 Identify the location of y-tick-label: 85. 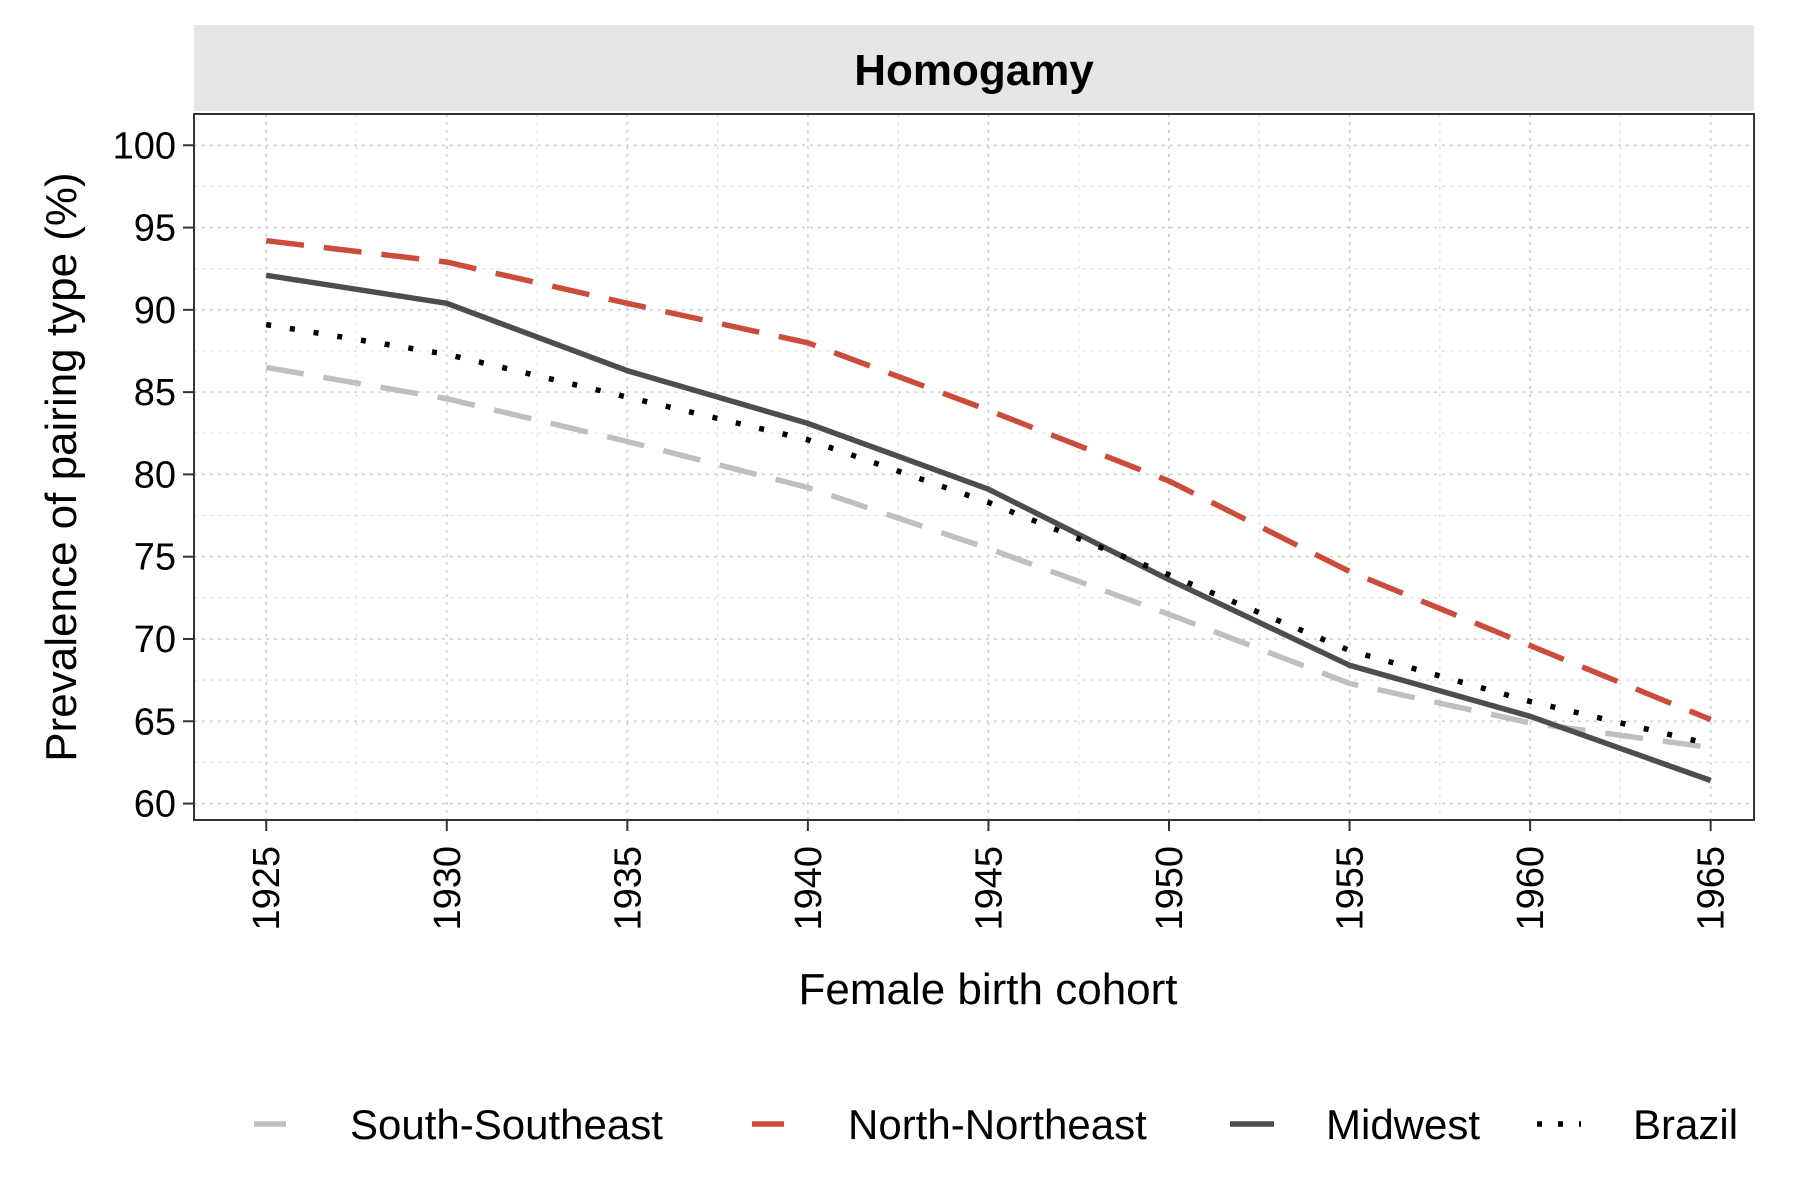
(155, 393).